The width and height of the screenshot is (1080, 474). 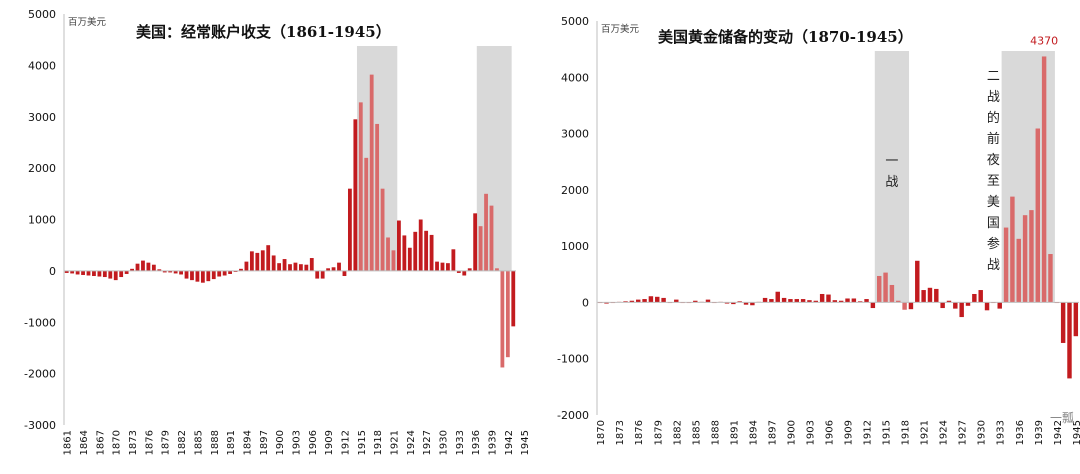 What do you see at coordinates (420, 245) in the screenshot?
I see `bar-1926` at bounding box center [420, 245].